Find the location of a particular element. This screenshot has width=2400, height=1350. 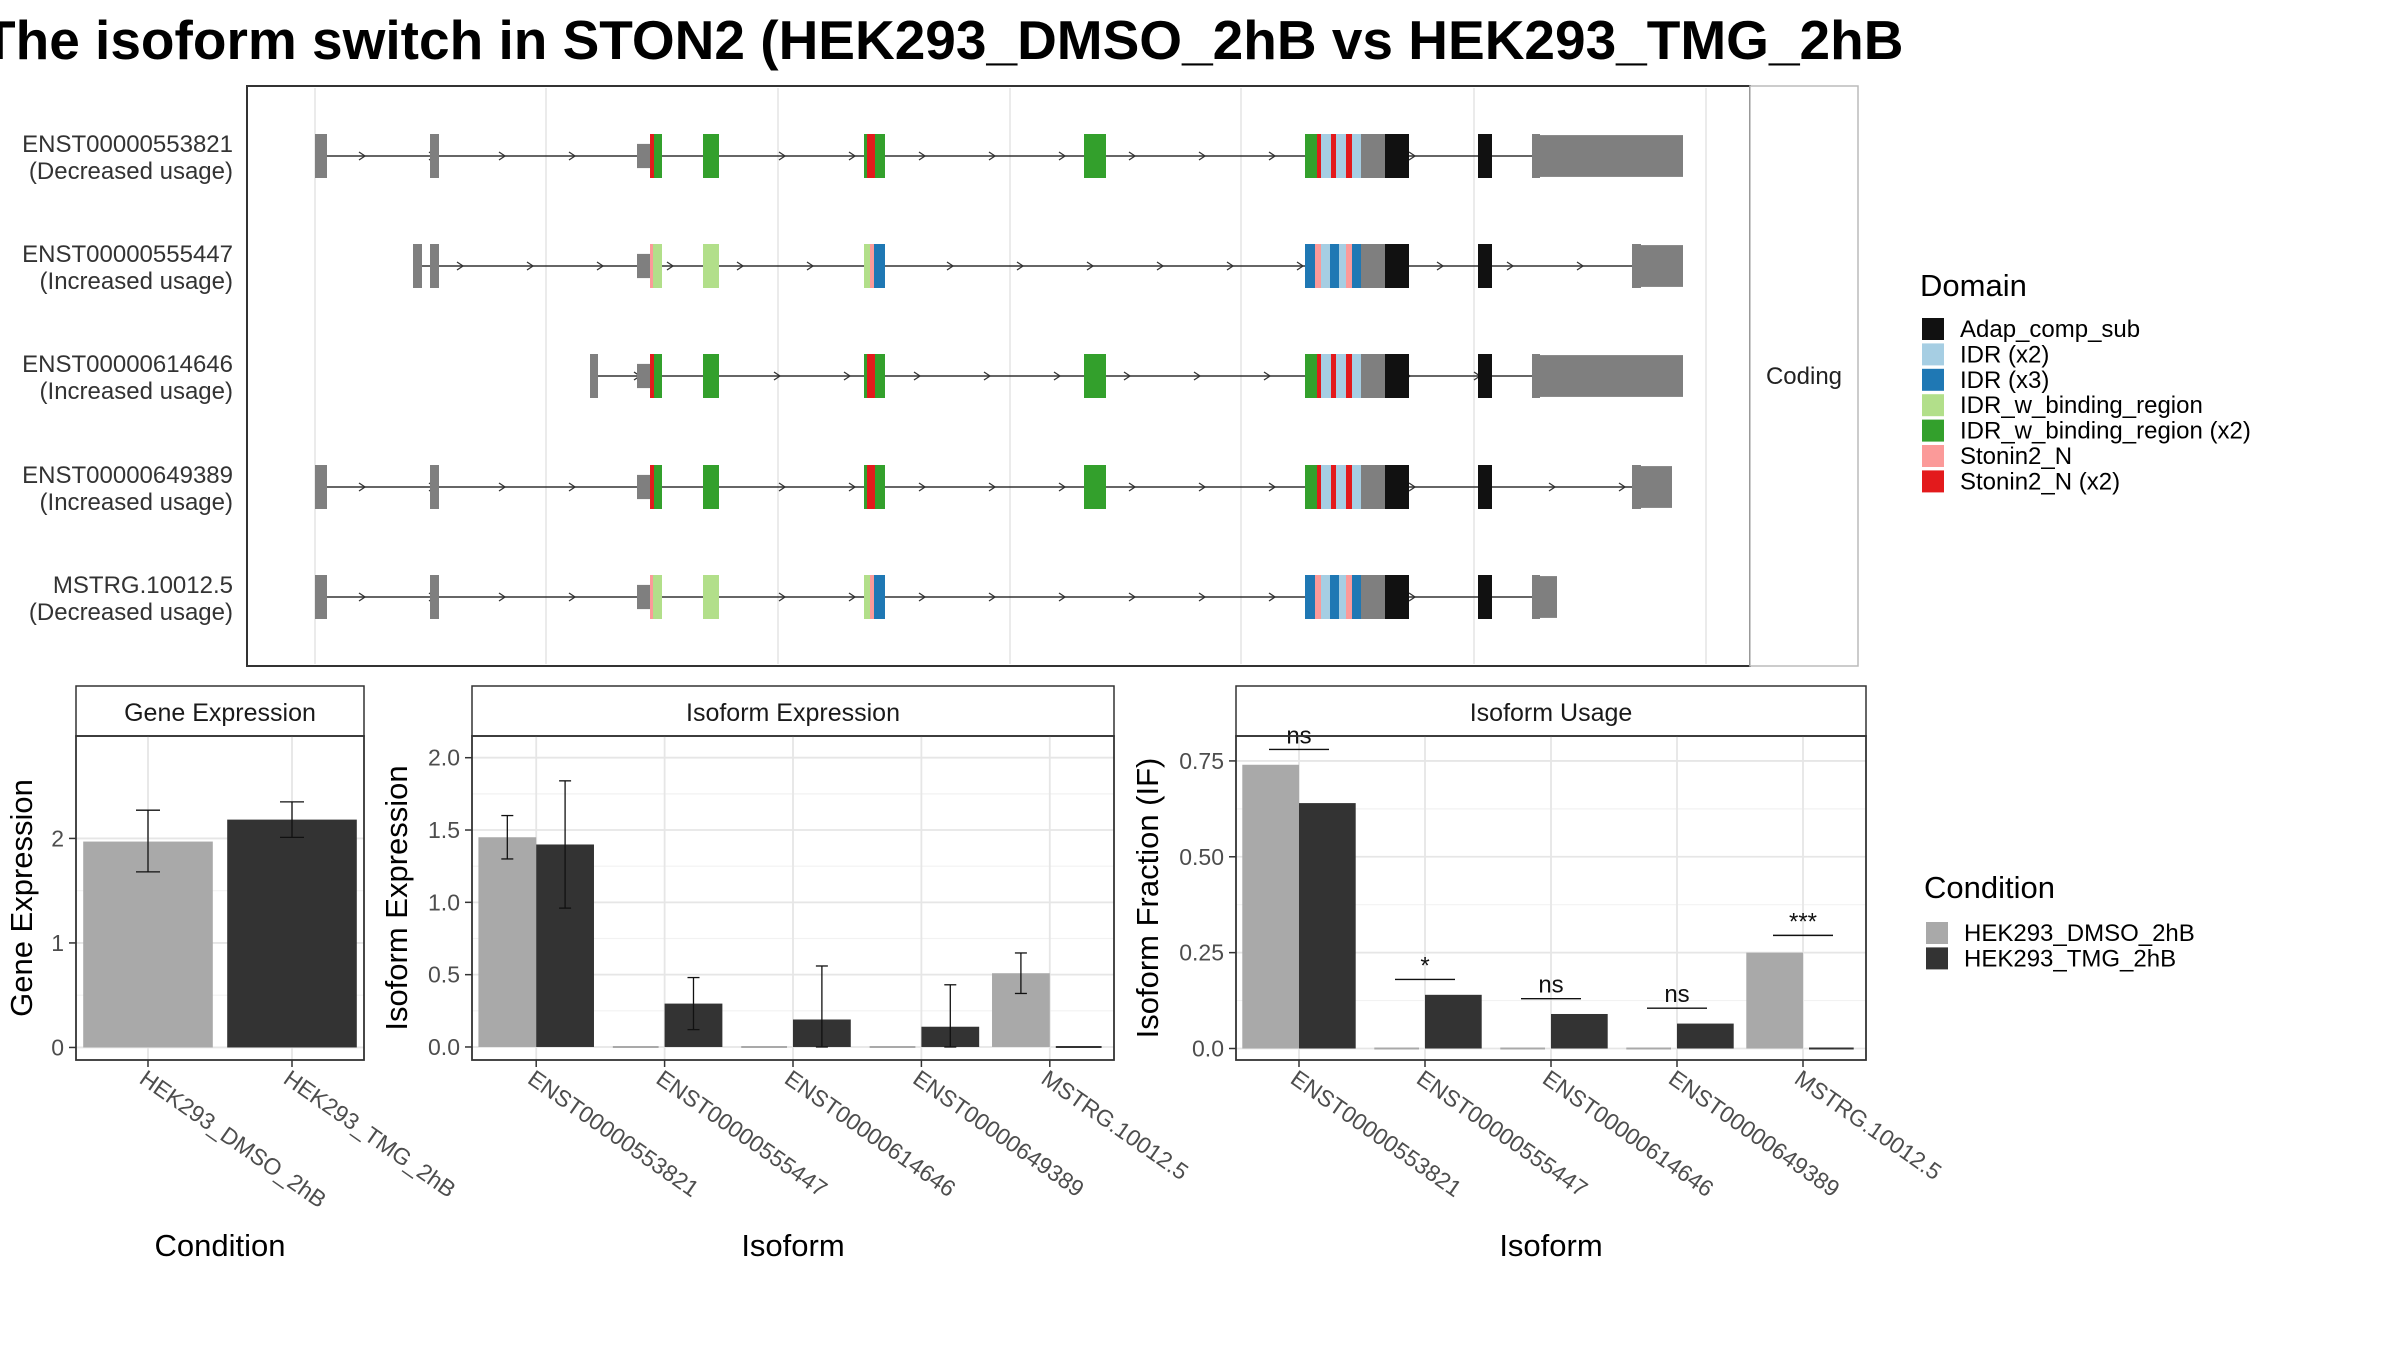

condition-legend-label: HEK293_DMSO_2hB is located at coordinates (2079, 933).